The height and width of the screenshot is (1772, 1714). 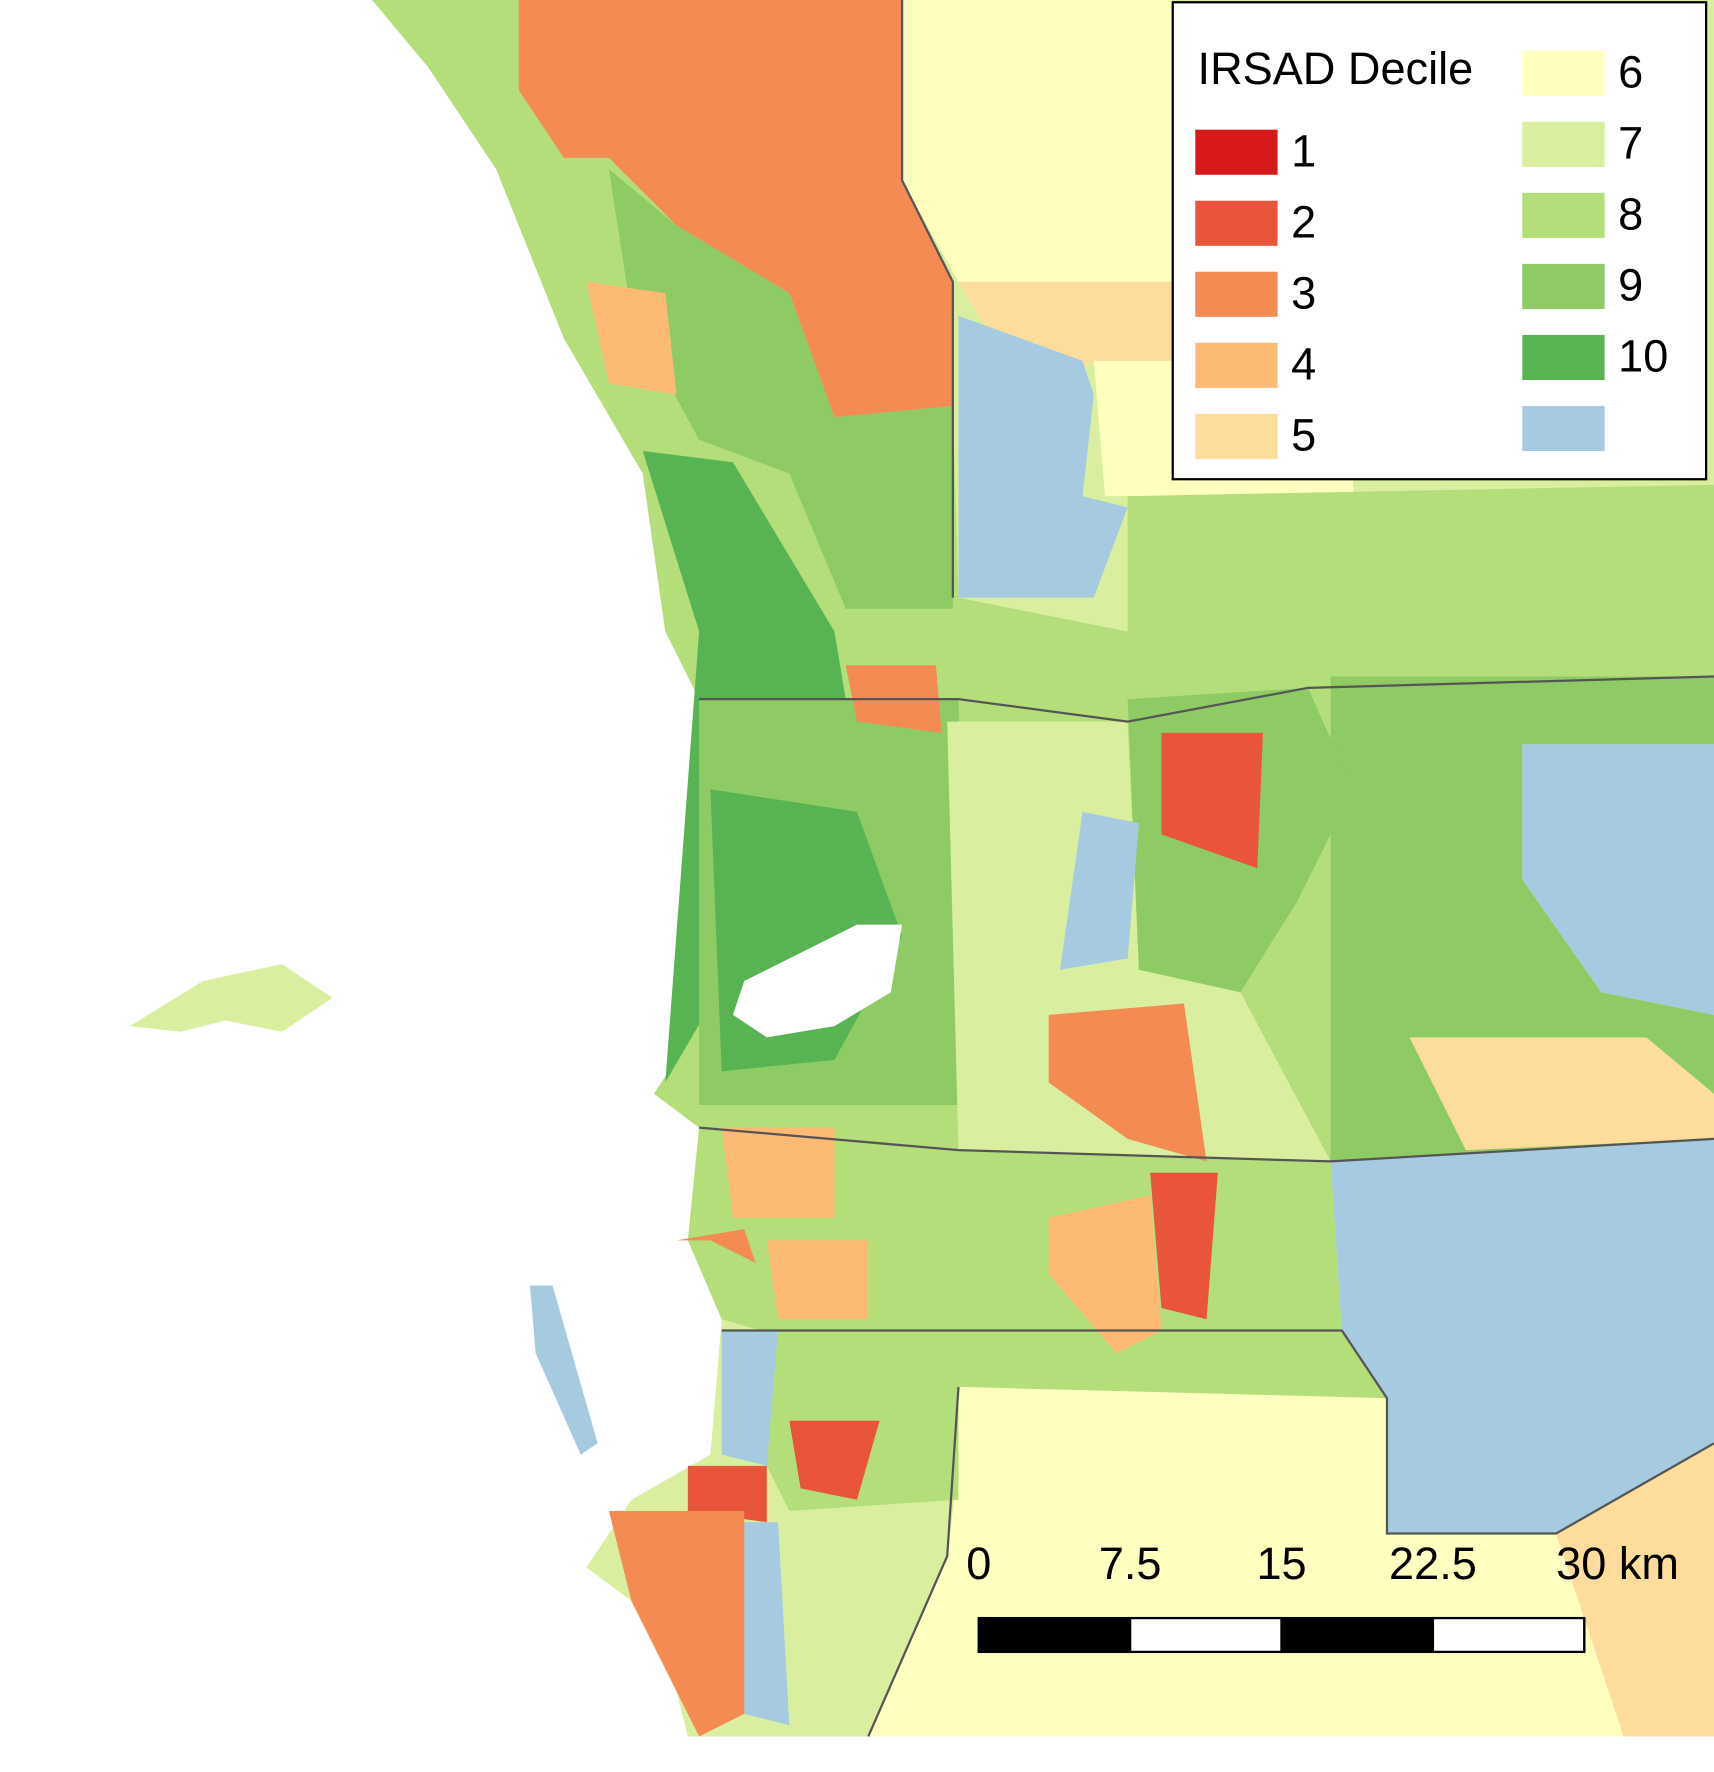 I want to click on legend-label: 5, so click(x=1303, y=435).